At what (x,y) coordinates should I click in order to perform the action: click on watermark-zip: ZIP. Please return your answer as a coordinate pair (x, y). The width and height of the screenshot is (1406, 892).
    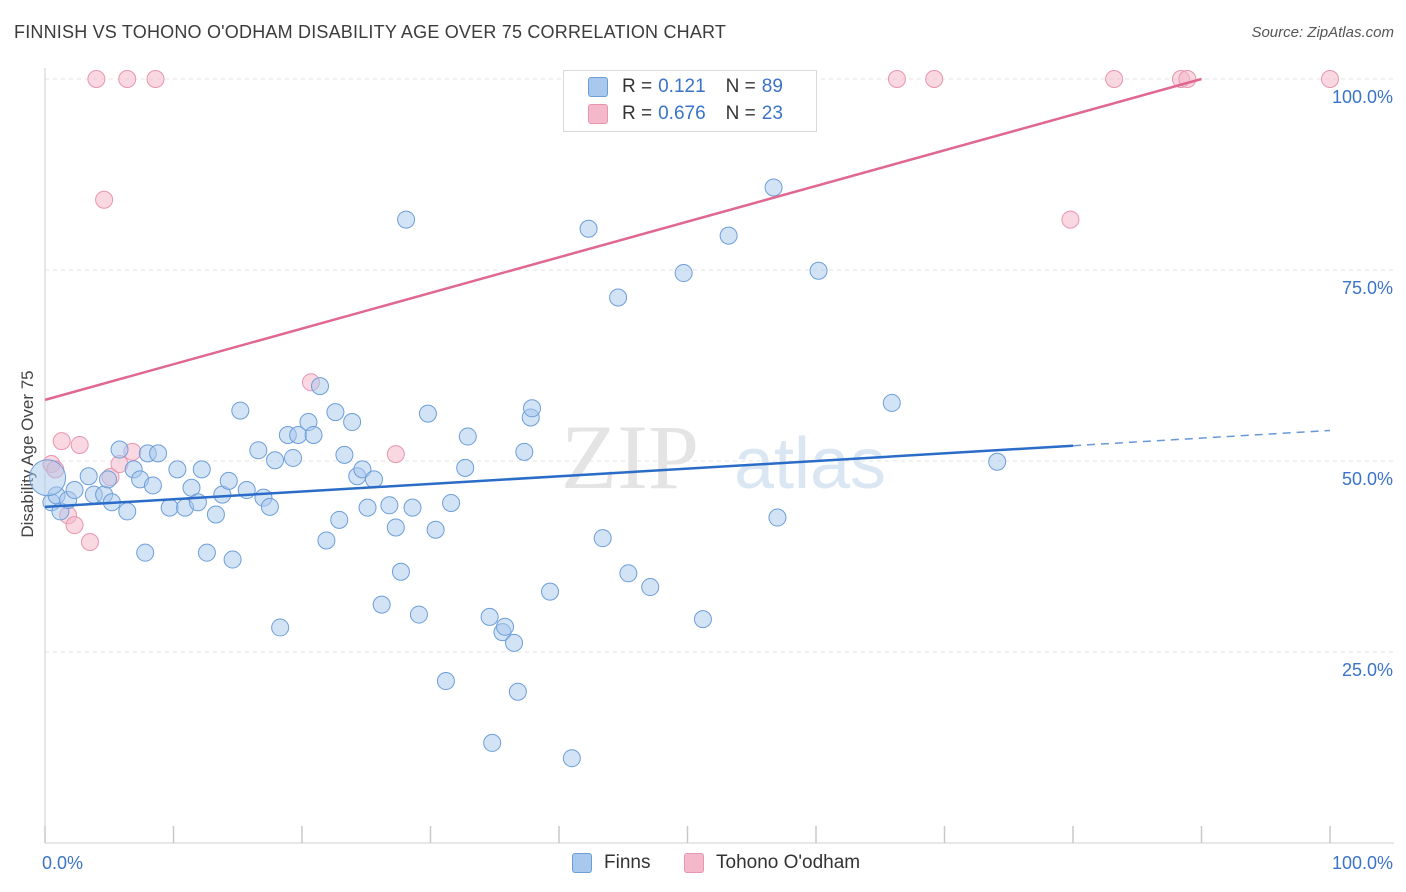
    Looking at the image, I should click on (630, 457).